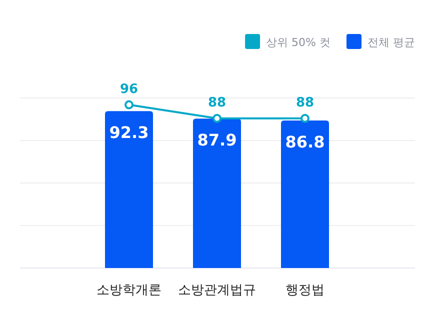 The width and height of the screenshot is (435, 334). Describe the element at coordinates (305, 142) in the screenshot. I see `data-label: 86.8` at that location.